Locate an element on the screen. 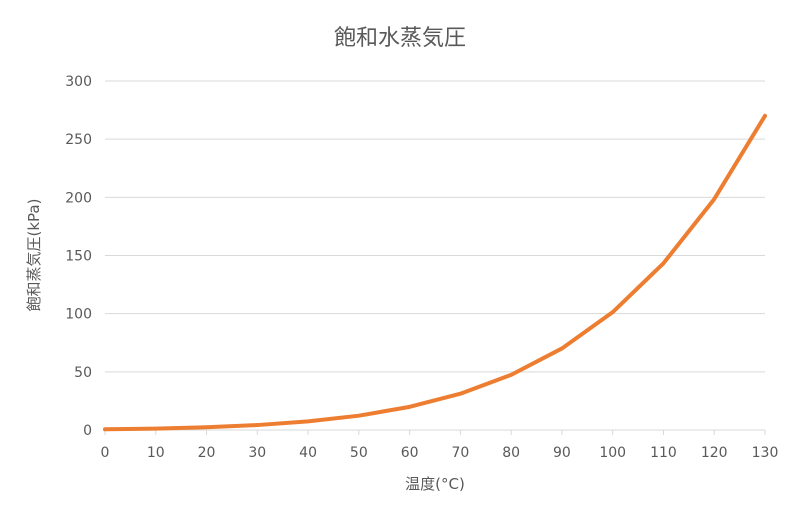  x-tick-label-10: 10 is located at coordinates (156, 453).